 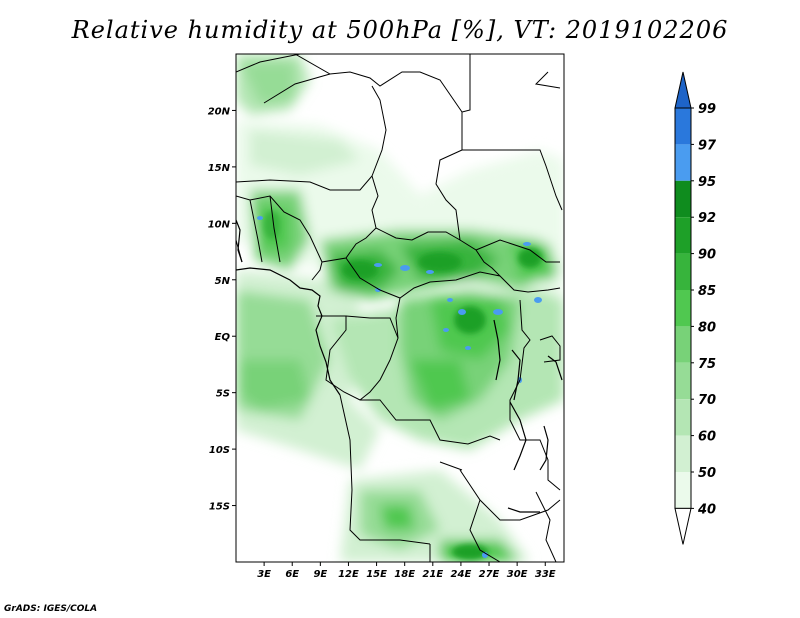 I want to click on lat-tick-label: 5S, so click(x=223, y=394).